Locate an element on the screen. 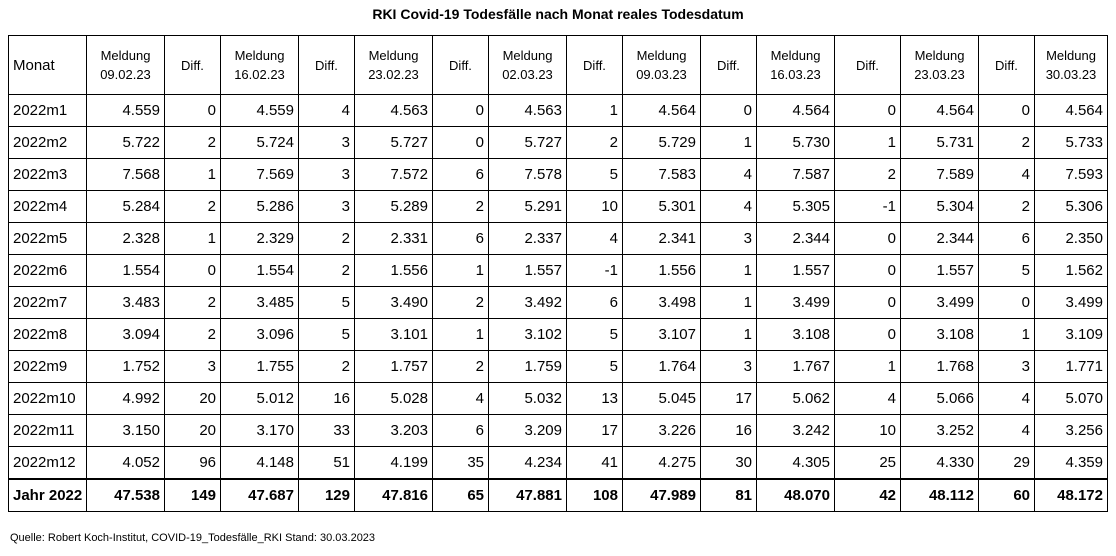  table-cell: 2.341 is located at coordinates (661, 238).